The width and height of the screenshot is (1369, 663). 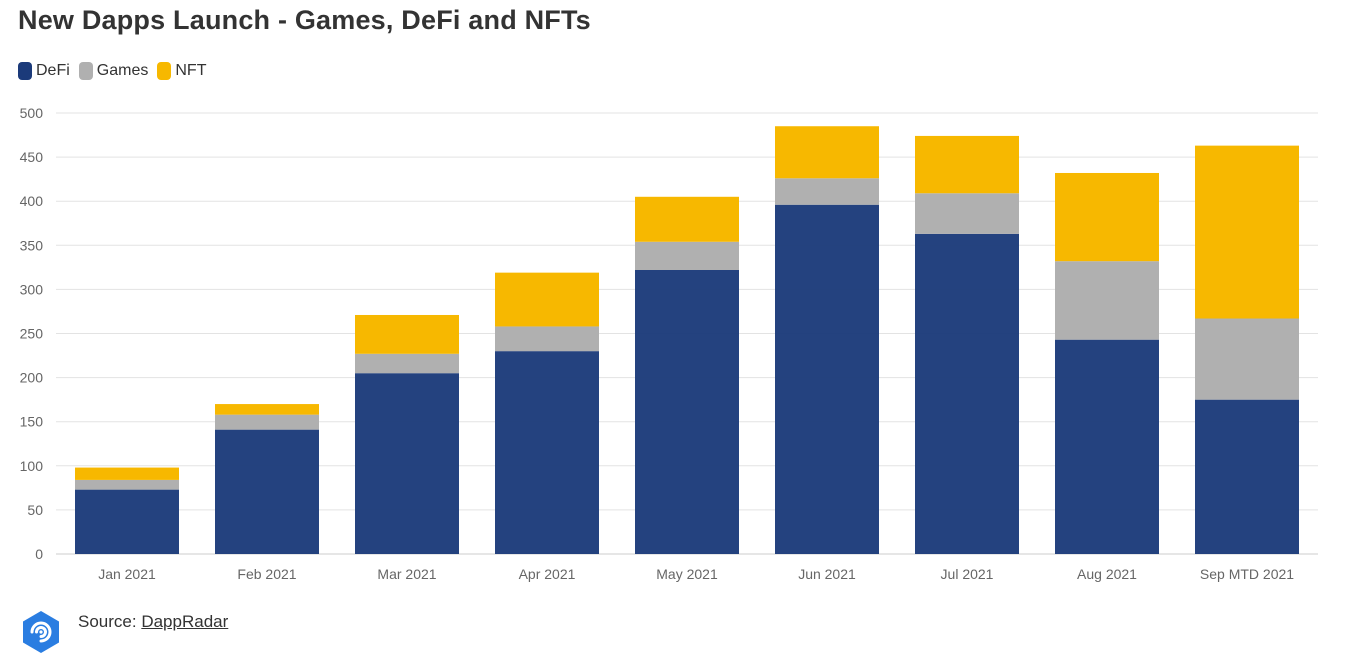 What do you see at coordinates (1107, 574) in the screenshot?
I see `x-tick-label: Aug 2021` at bounding box center [1107, 574].